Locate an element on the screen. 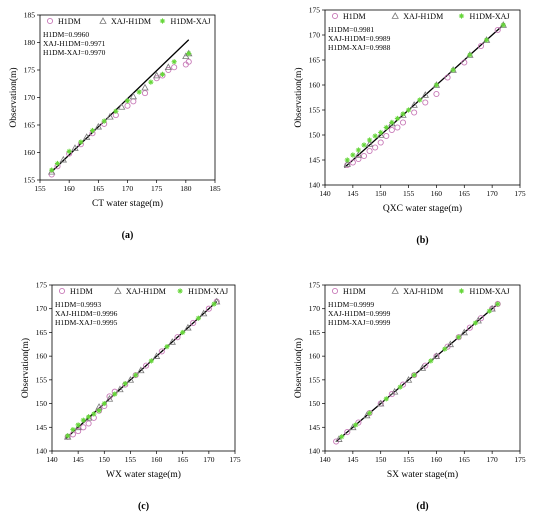 This screenshot has width=550, height=515. r2-annotation: H1DM-XAJ=0.9970 is located at coordinates (74, 52).